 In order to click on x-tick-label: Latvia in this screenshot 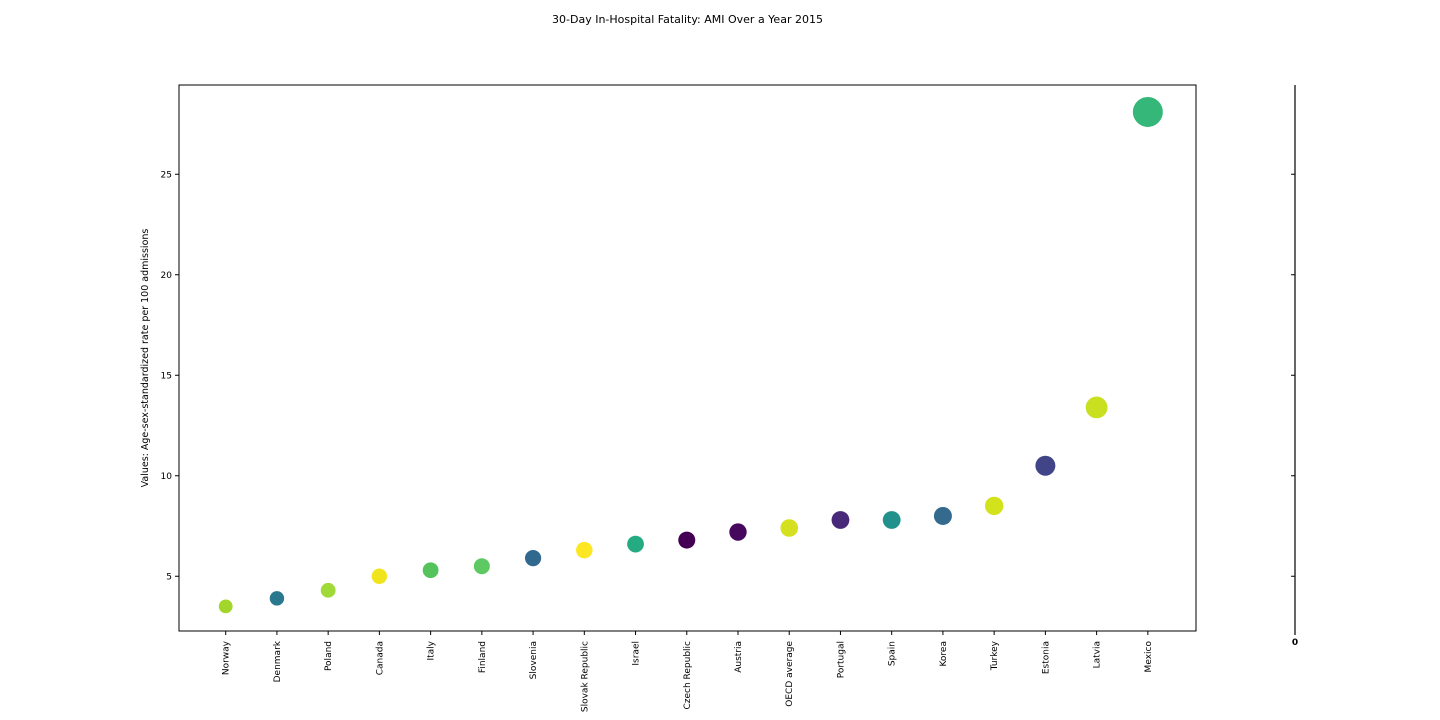, I will do `click(1098, 654)`.